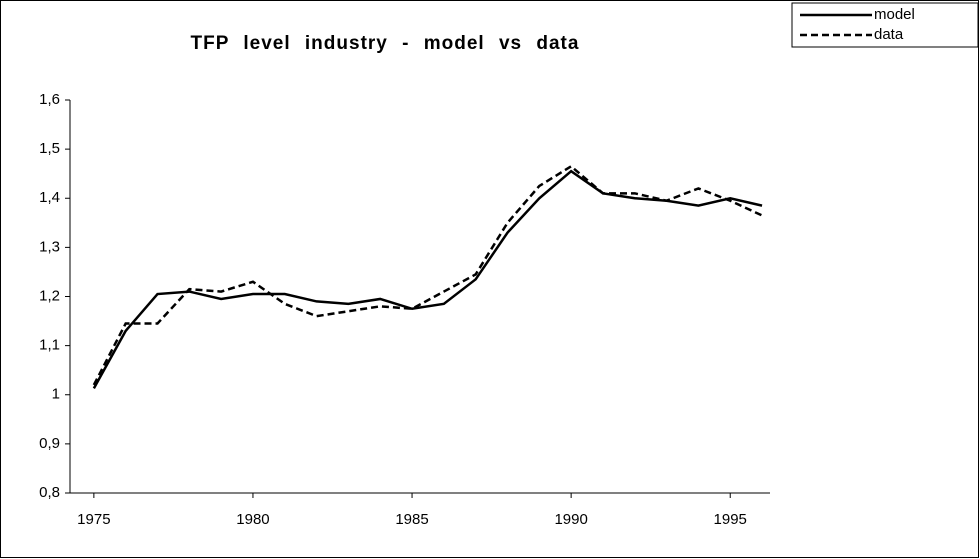  Describe the element at coordinates (93, 519) in the screenshot. I see `x-tick-label: 1975` at that location.